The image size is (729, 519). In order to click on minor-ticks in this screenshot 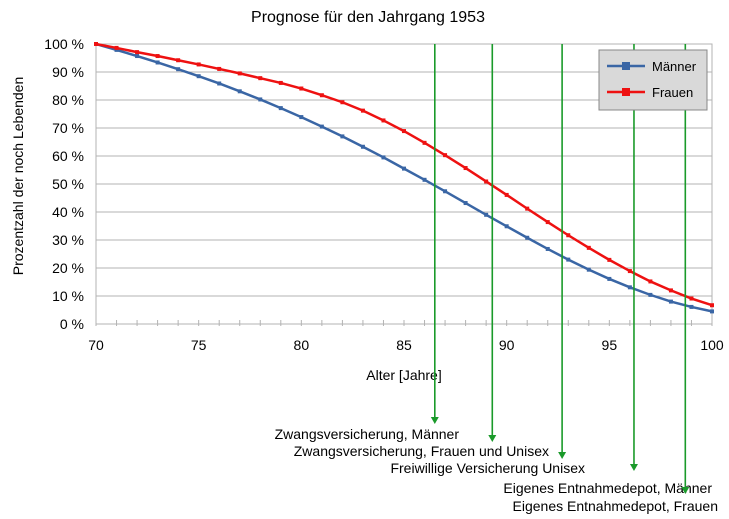, I will do `click(404, 323)`.